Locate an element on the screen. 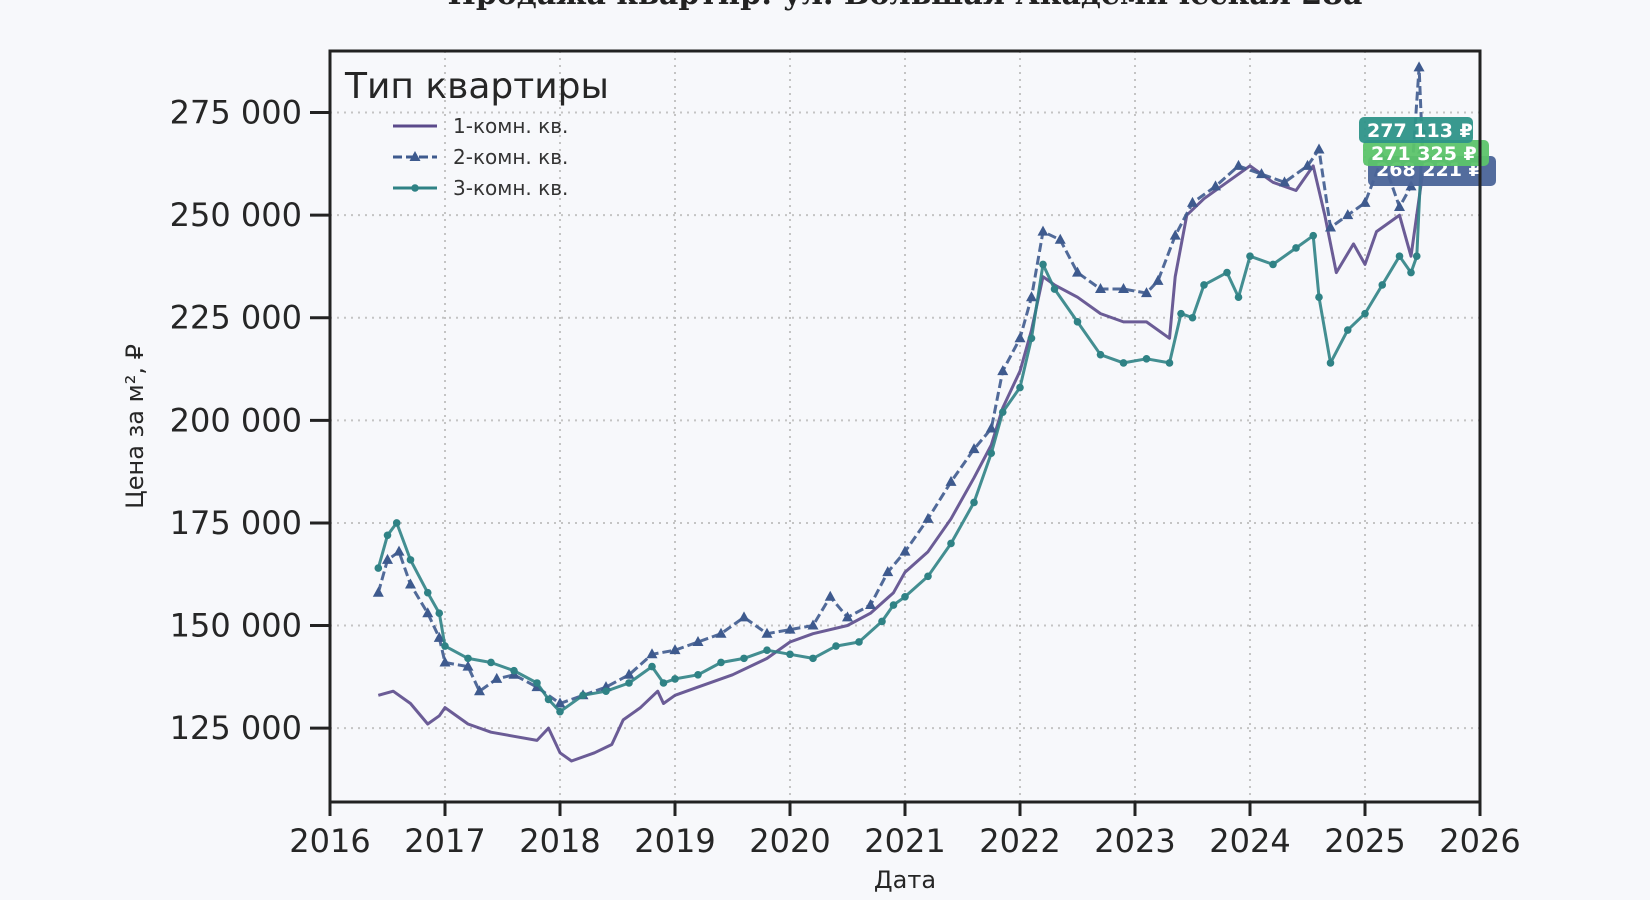 This screenshot has width=1650, height=900. x-tick-label: 2021 is located at coordinates (904, 841).